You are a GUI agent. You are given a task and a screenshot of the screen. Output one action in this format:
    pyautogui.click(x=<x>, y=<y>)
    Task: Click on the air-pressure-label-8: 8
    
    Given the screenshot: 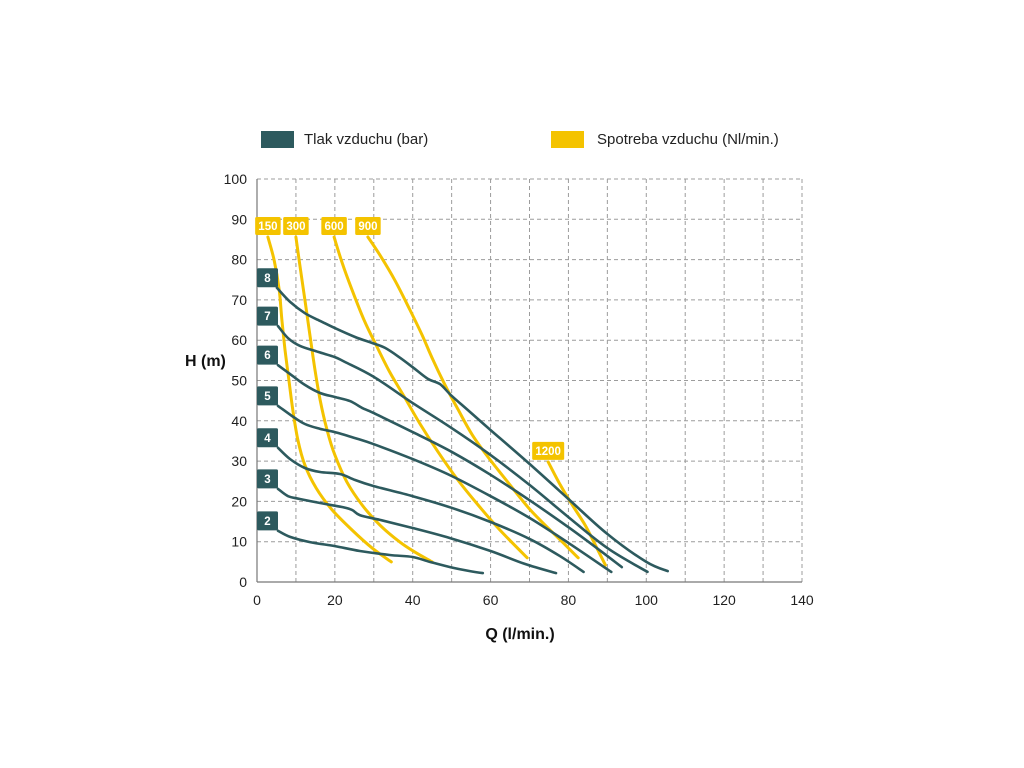 What is the action you would take?
    pyautogui.click(x=267, y=279)
    